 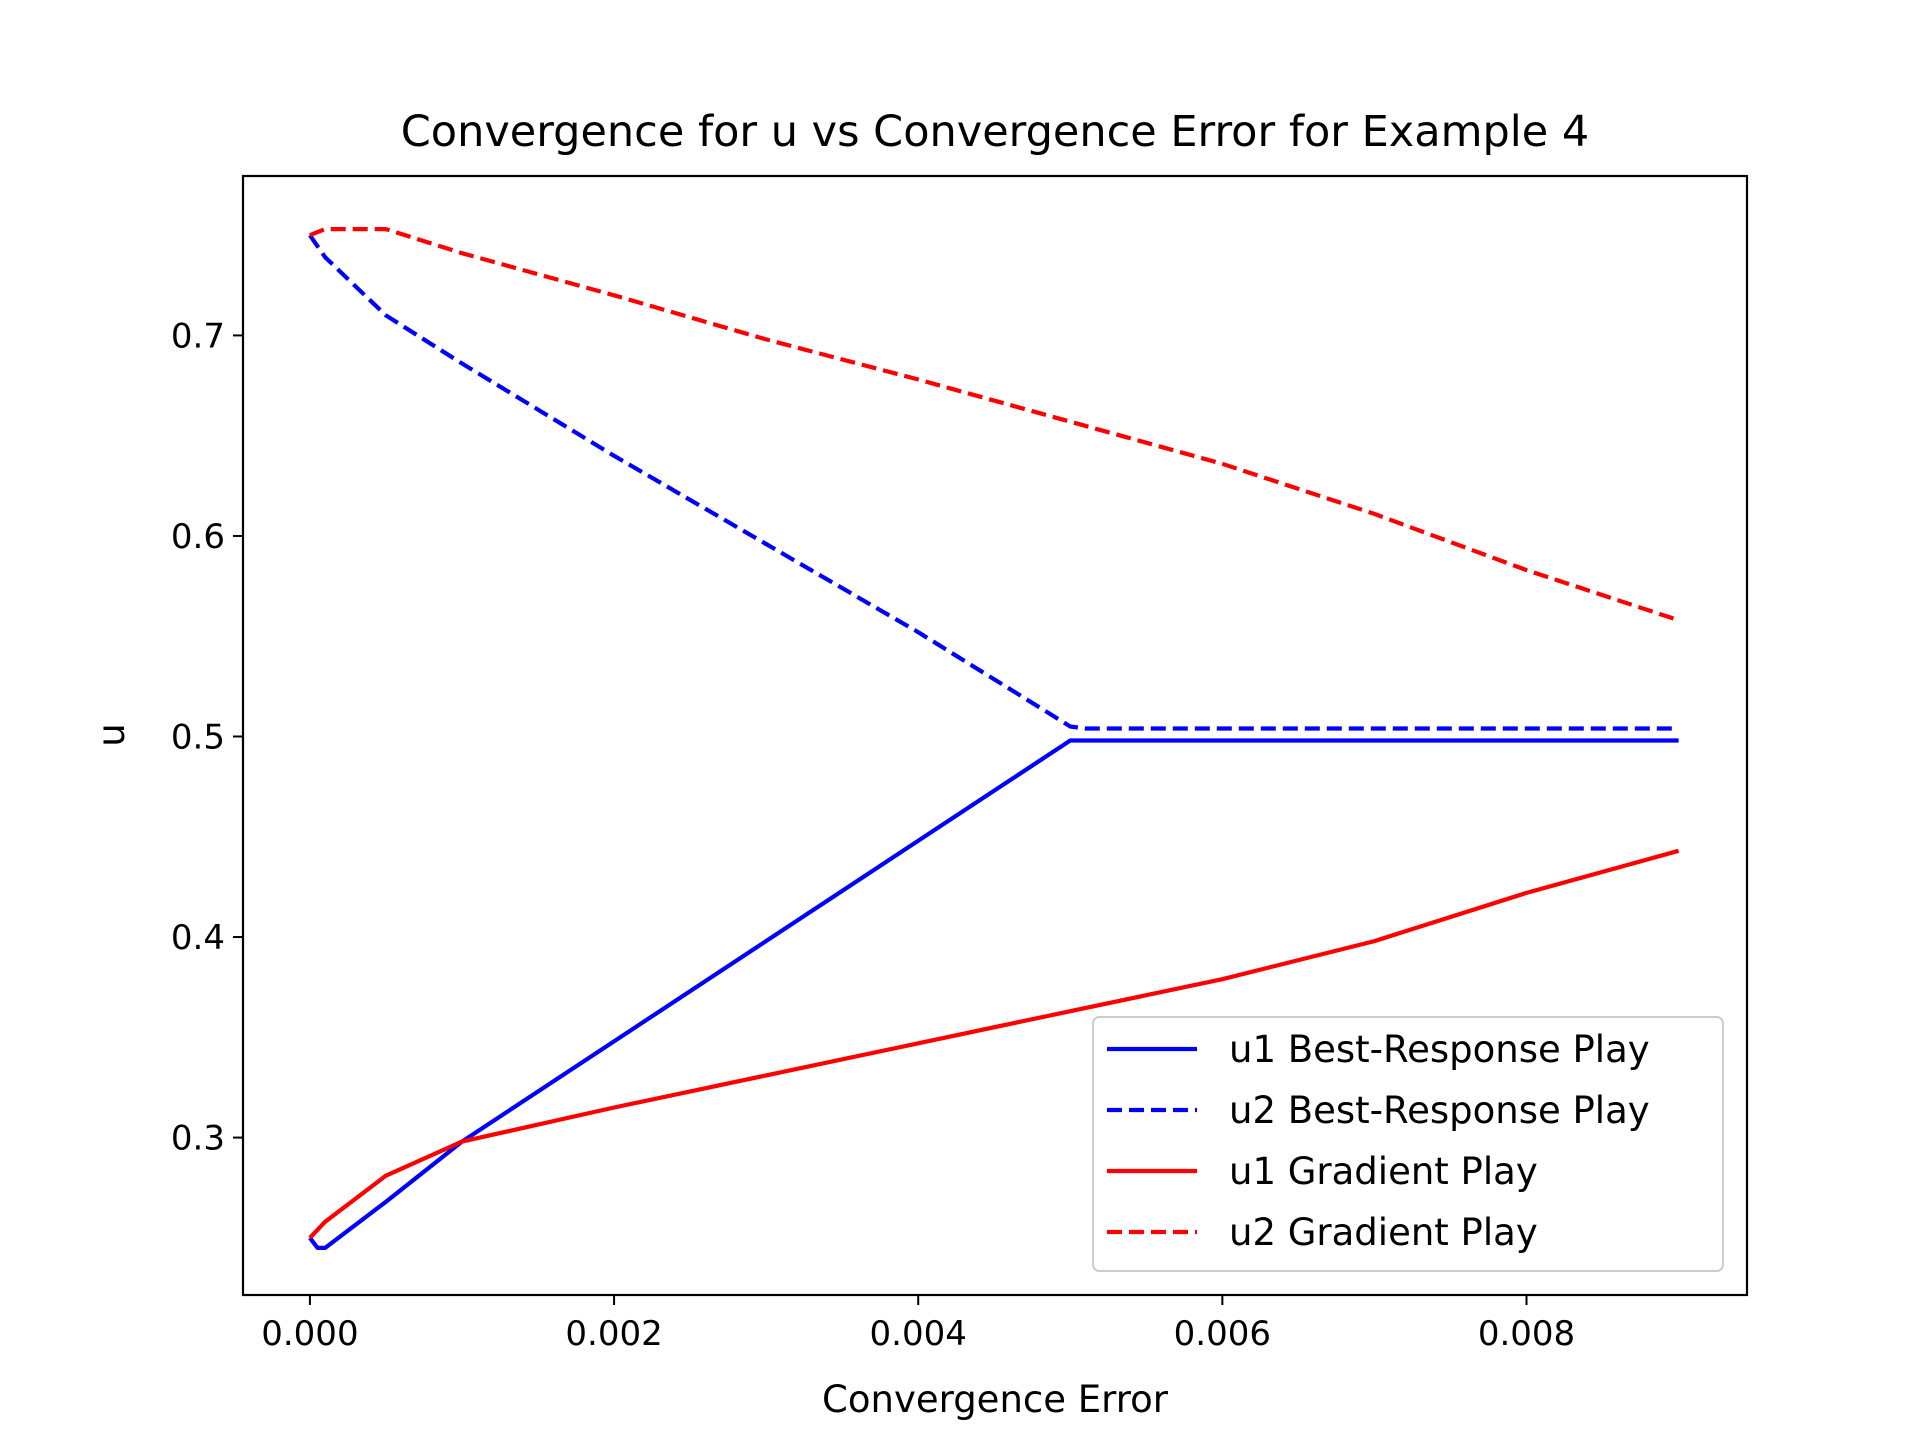 What do you see at coordinates (198, 537) in the screenshot?
I see `y-tick-label: 0.6` at bounding box center [198, 537].